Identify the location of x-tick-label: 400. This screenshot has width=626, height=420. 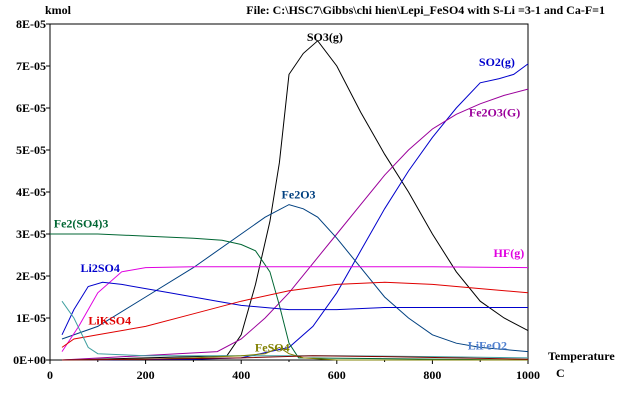
(241, 375).